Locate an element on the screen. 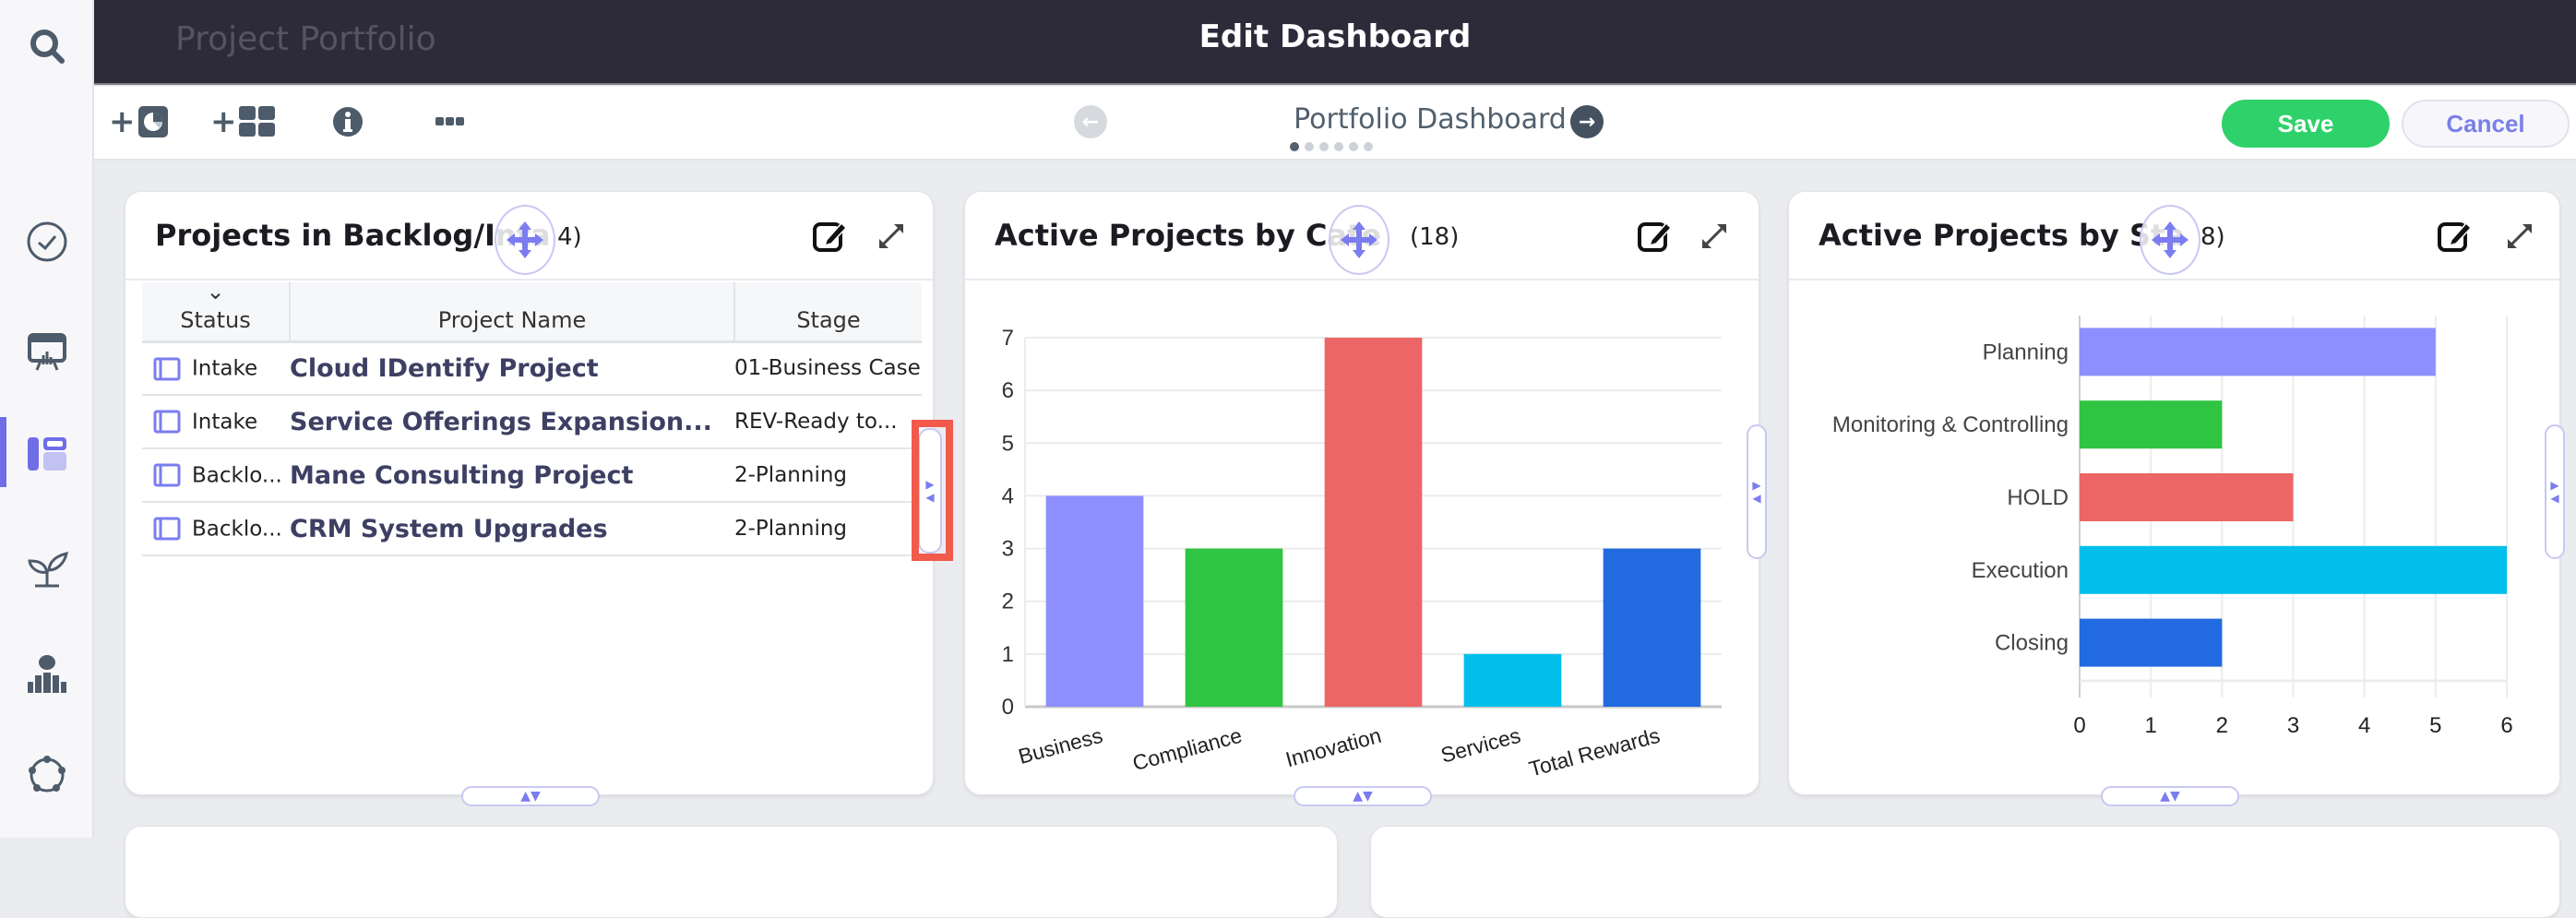  y-tick-label: HOLD is located at coordinates (2038, 497).